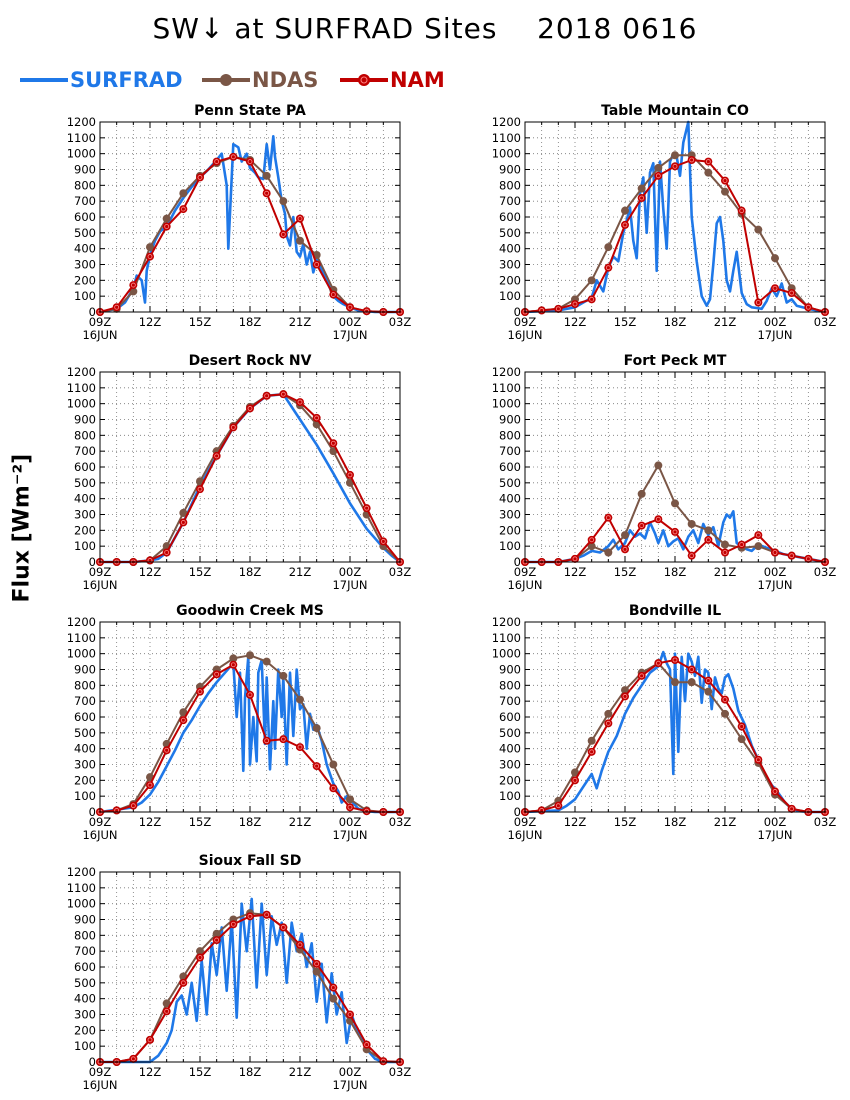 The height and width of the screenshot is (1100, 850). What do you see at coordinates (525, 572) in the screenshot?
I see `x-tick-label: 09Z` at bounding box center [525, 572].